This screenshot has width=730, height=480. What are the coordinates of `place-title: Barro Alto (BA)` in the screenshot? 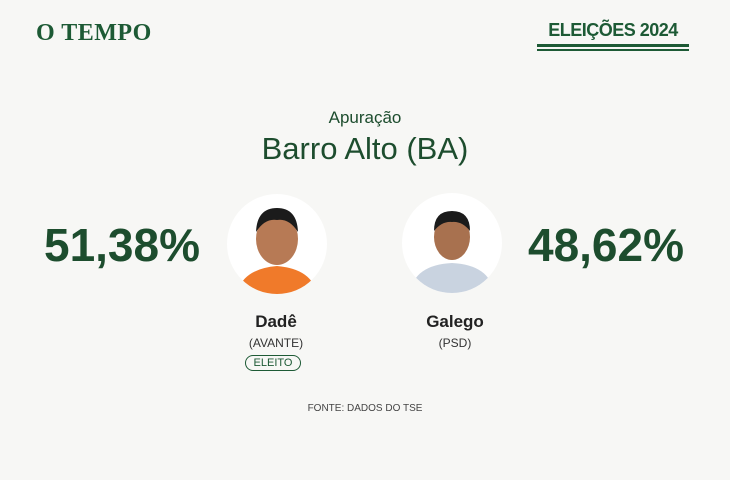 It's located at (365, 148).